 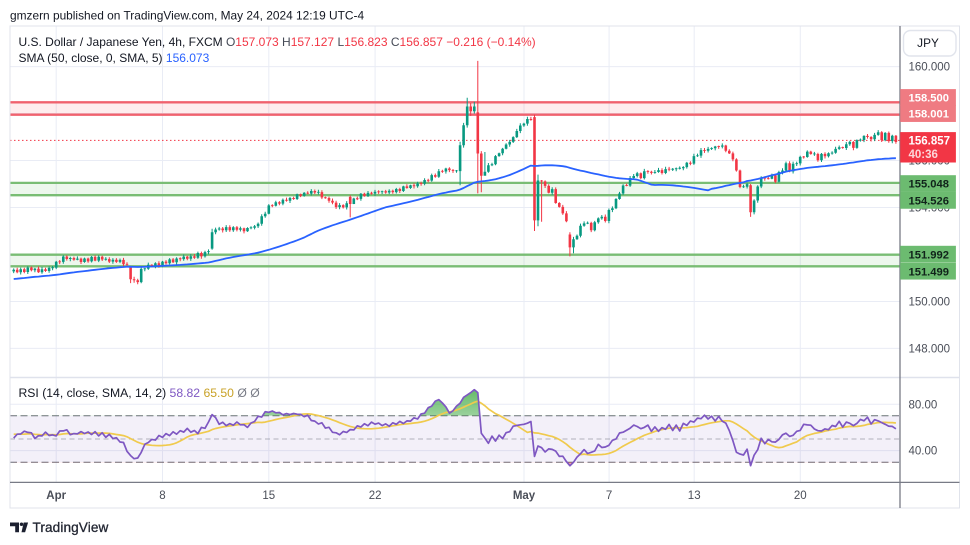 I want to click on svg-text: 150.000, so click(x=930, y=303).